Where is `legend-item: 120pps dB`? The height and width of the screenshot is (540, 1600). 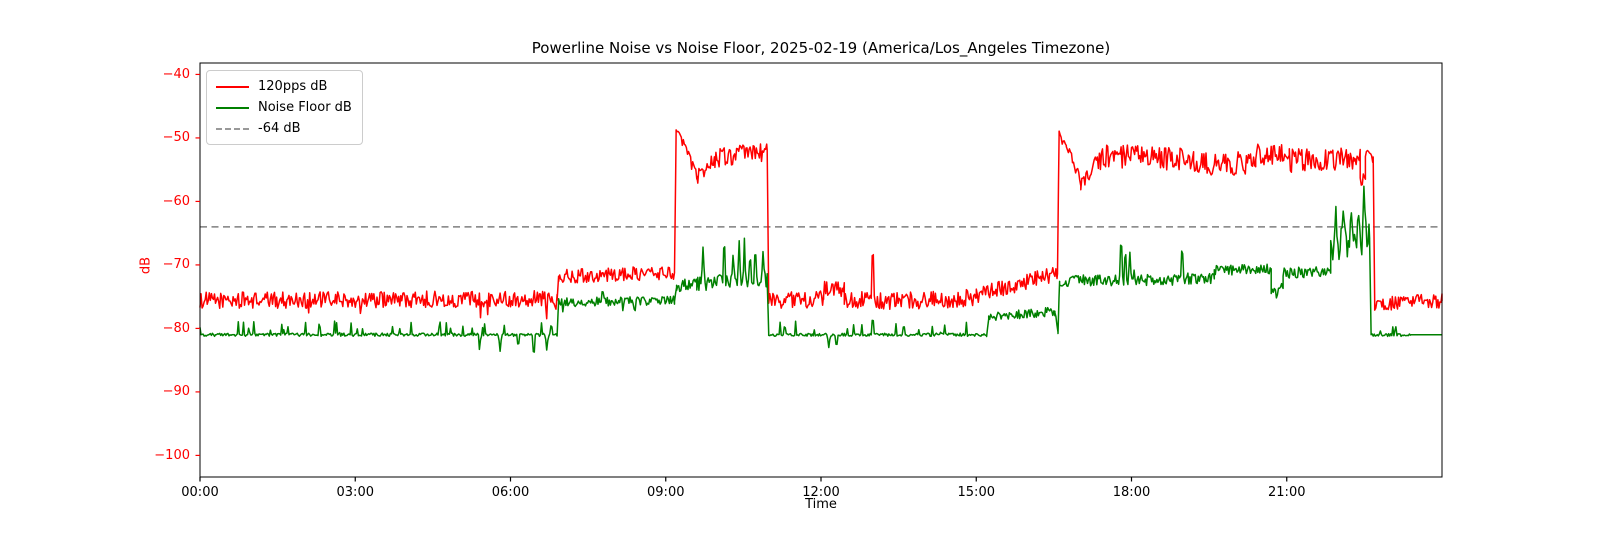 legend-item: 120pps dB is located at coordinates (284, 86).